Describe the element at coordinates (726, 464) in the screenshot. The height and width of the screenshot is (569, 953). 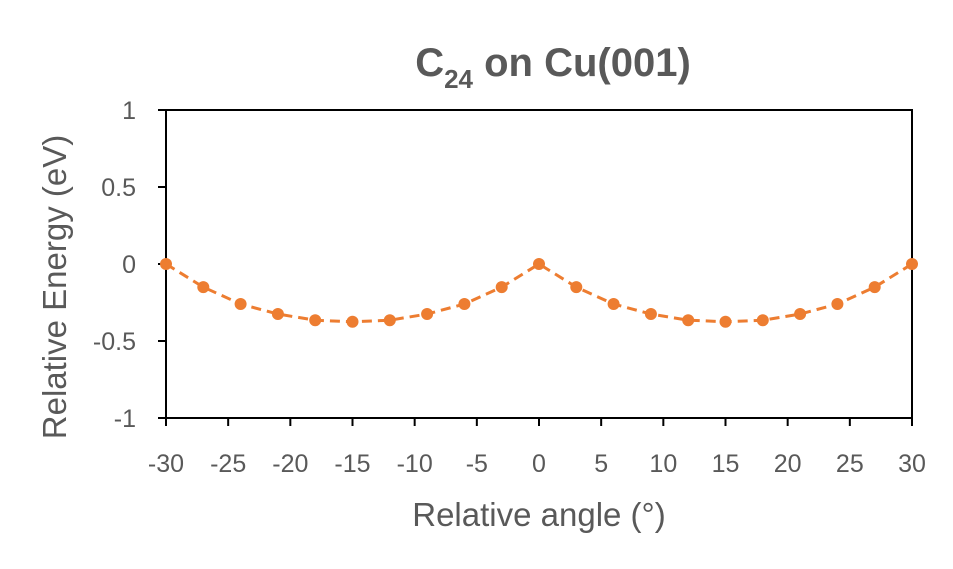
I see `x-tick-label: 15` at that location.